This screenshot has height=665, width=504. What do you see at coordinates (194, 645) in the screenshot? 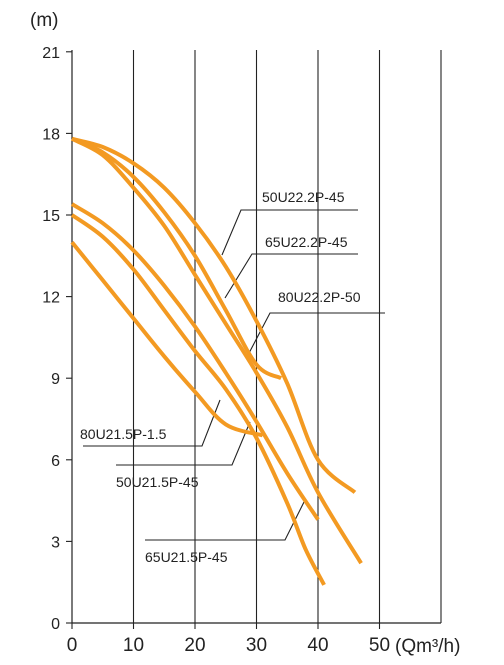
I see `x-tick-label-20: 20` at bounding box center [194, 645].